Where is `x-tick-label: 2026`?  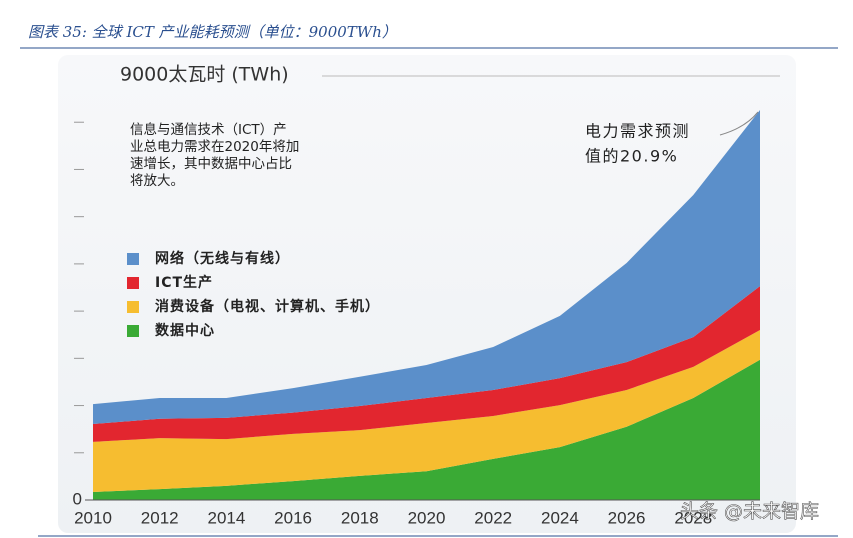 x-tick-label: 2026 is located at coordinates (627, 517).